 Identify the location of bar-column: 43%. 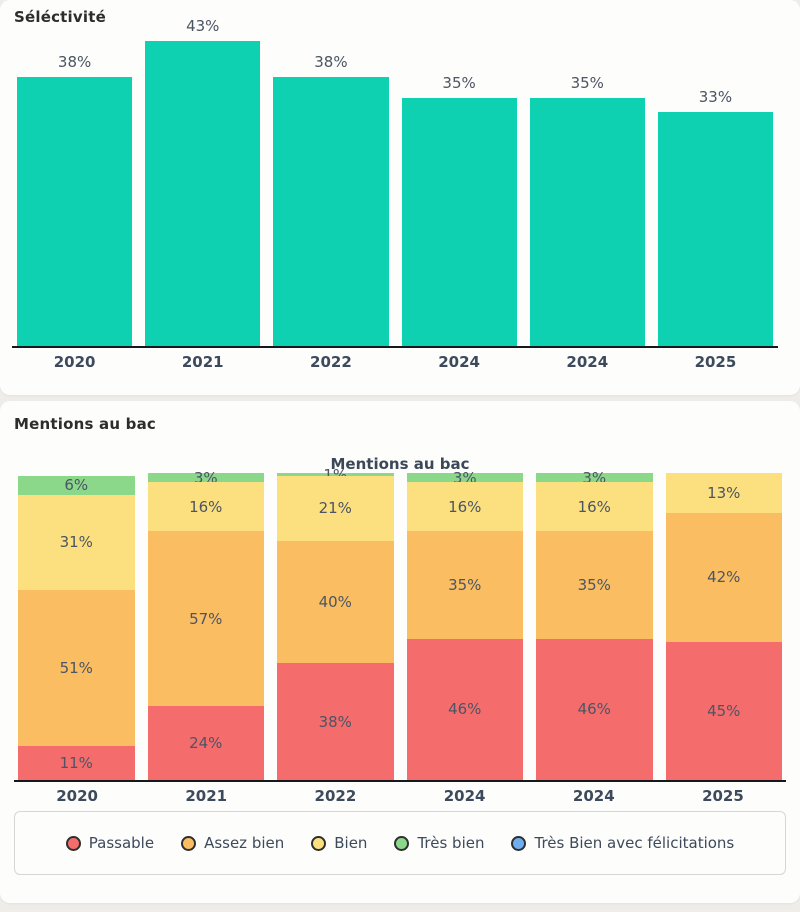
(203, 181).